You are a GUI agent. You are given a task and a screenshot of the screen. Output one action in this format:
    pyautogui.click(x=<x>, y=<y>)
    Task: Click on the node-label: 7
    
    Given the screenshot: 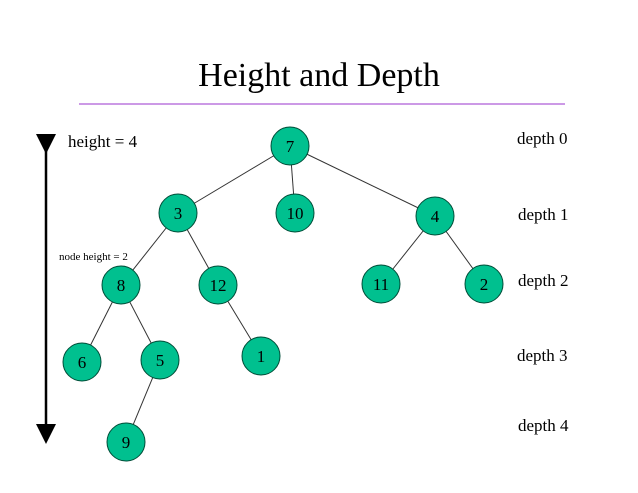 What is the action you would take?
    pyautogui.click(x=290, y=146)
    